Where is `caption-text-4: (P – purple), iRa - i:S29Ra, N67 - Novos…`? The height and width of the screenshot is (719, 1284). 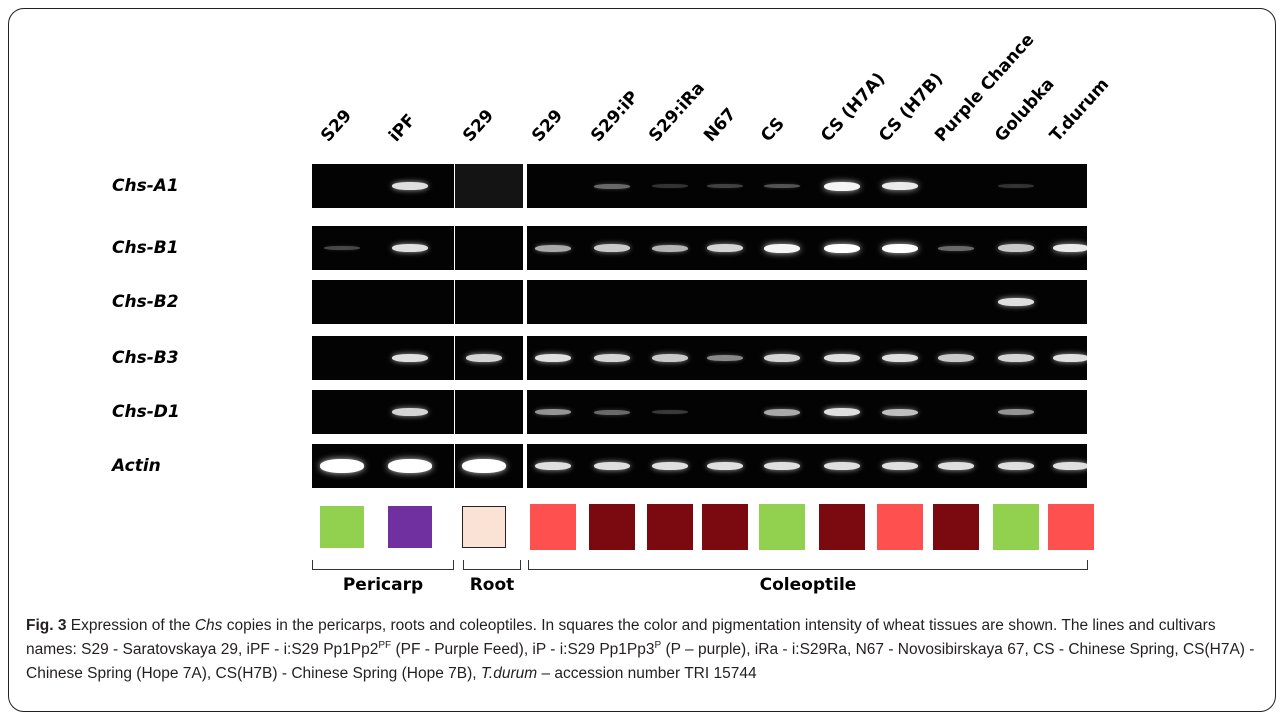 caption-text-4: (P – purple), iRa - i:S29Ra, N67 - Novos… is located at coordinates (640, 661).